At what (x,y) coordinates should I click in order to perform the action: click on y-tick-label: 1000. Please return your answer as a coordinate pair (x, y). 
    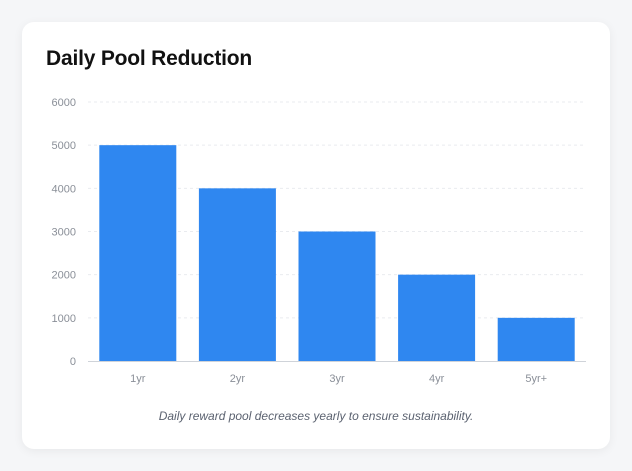
    Looking at the image, I should click on (64, 319).